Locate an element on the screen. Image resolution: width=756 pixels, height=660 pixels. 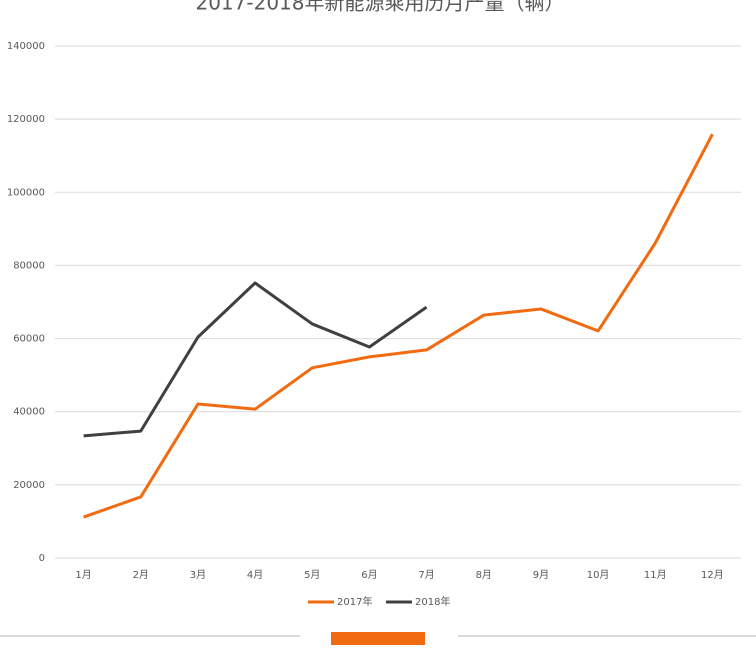
y-tick-label: 20000 is located at coordinates (29, 485).